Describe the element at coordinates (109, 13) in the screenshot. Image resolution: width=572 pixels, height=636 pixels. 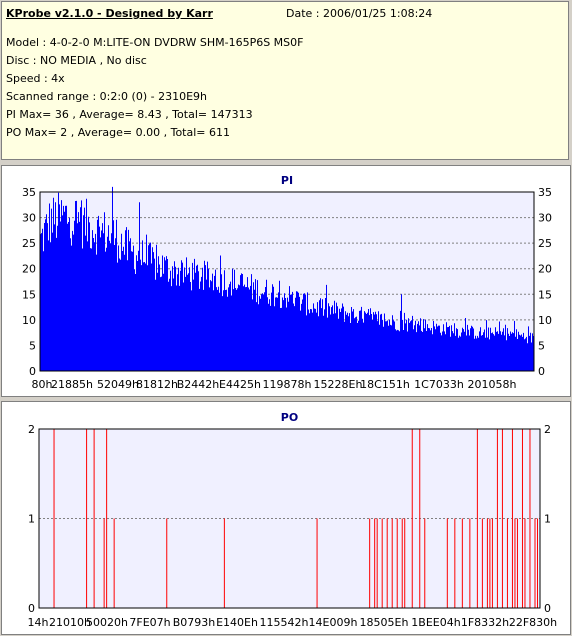
I see `app-title: KProbe v2.1.0 - Designed by Karr` at that location.